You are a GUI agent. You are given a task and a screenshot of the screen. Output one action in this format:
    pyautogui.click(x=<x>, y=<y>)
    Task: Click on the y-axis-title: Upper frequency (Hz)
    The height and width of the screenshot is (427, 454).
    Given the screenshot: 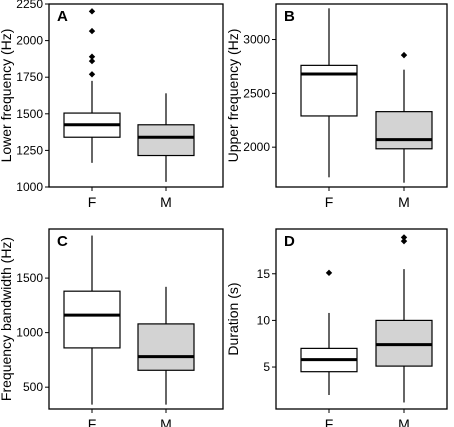 What is the action you would take?
    pyautogui.click(x=233, y=96)
    